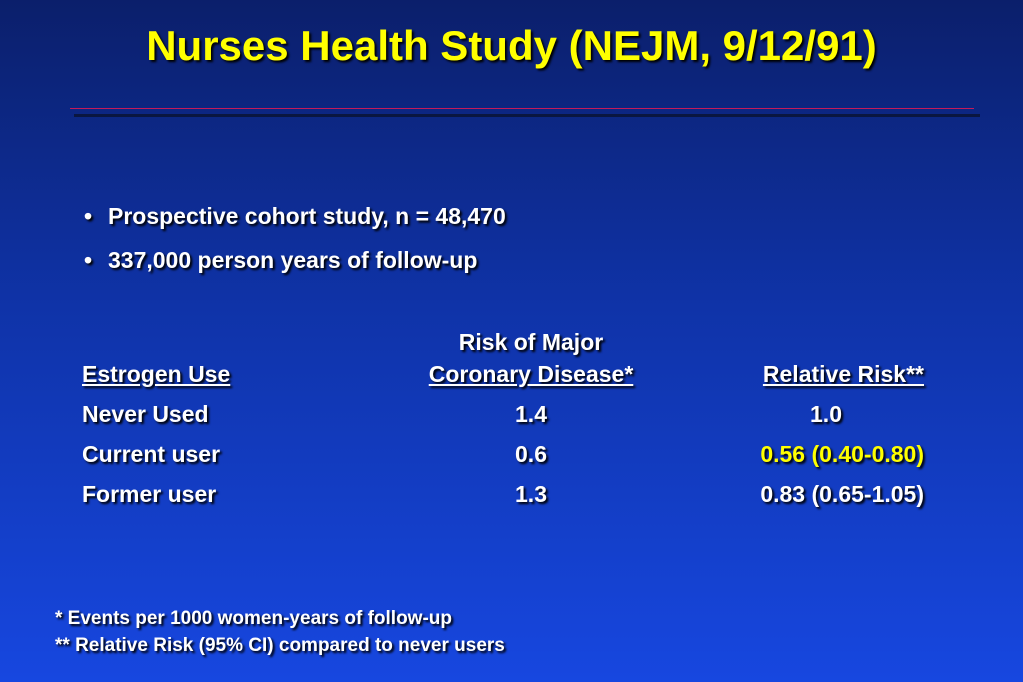  Describe the element at coordinates (527, 115) in the screenshot. I see `title-divider-shadow` at that location.